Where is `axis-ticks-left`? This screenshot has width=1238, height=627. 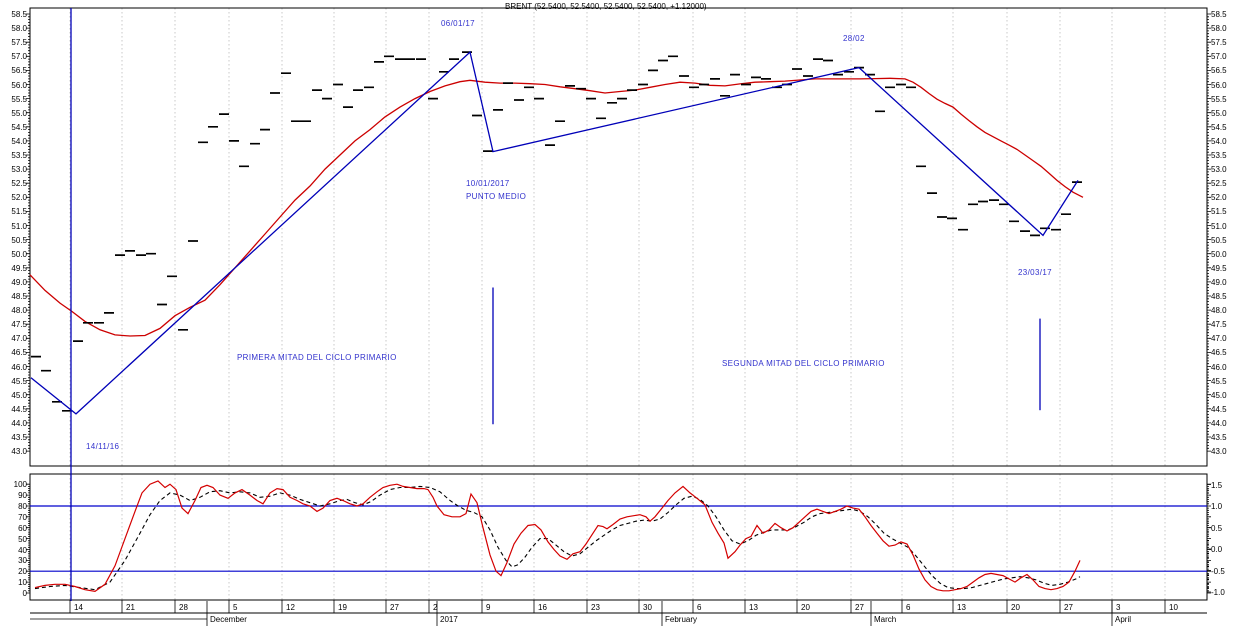 axis-ticks-left is located at coordinates (28, 303).